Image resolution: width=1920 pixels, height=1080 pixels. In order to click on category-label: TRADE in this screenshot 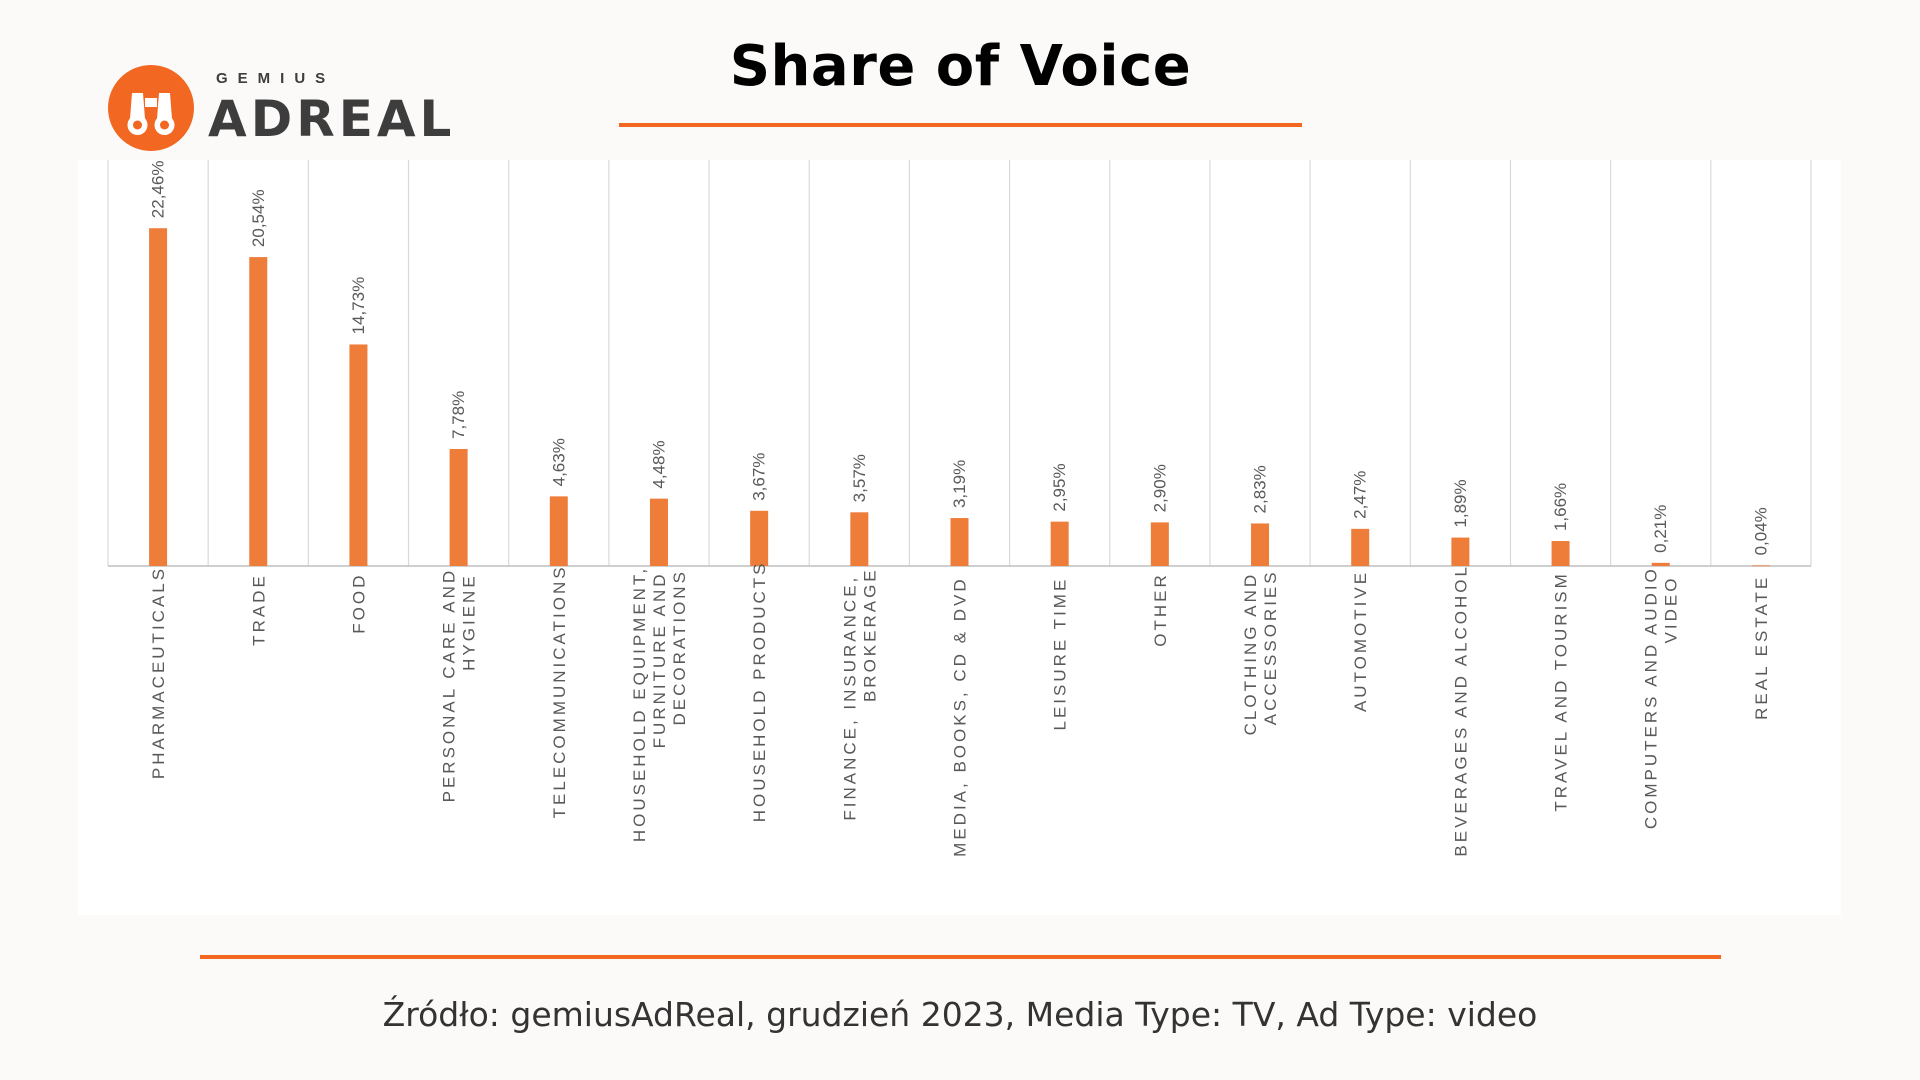, I will do `click(258, 609)`.